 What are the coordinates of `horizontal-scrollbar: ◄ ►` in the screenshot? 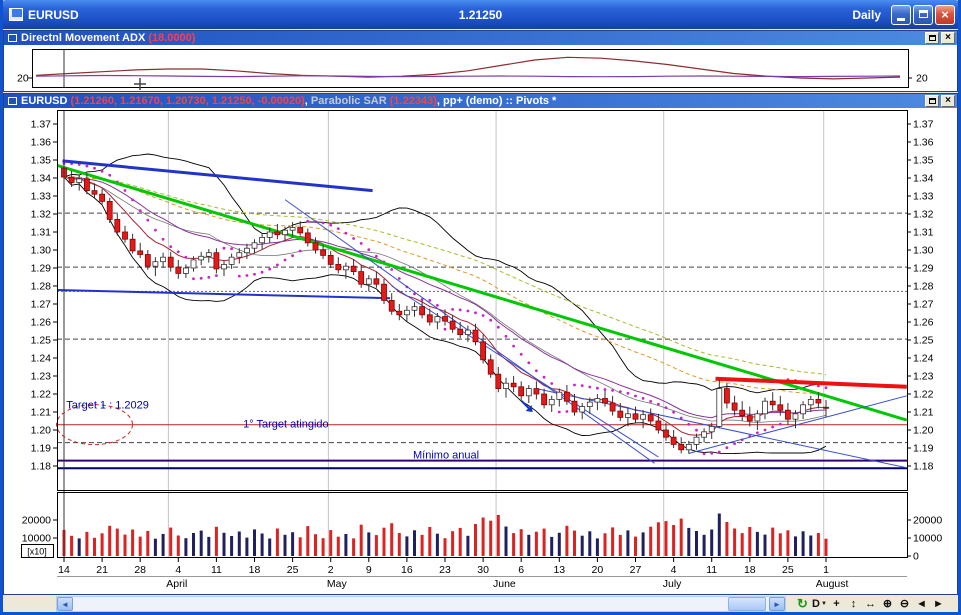 It's located at (421, 604).